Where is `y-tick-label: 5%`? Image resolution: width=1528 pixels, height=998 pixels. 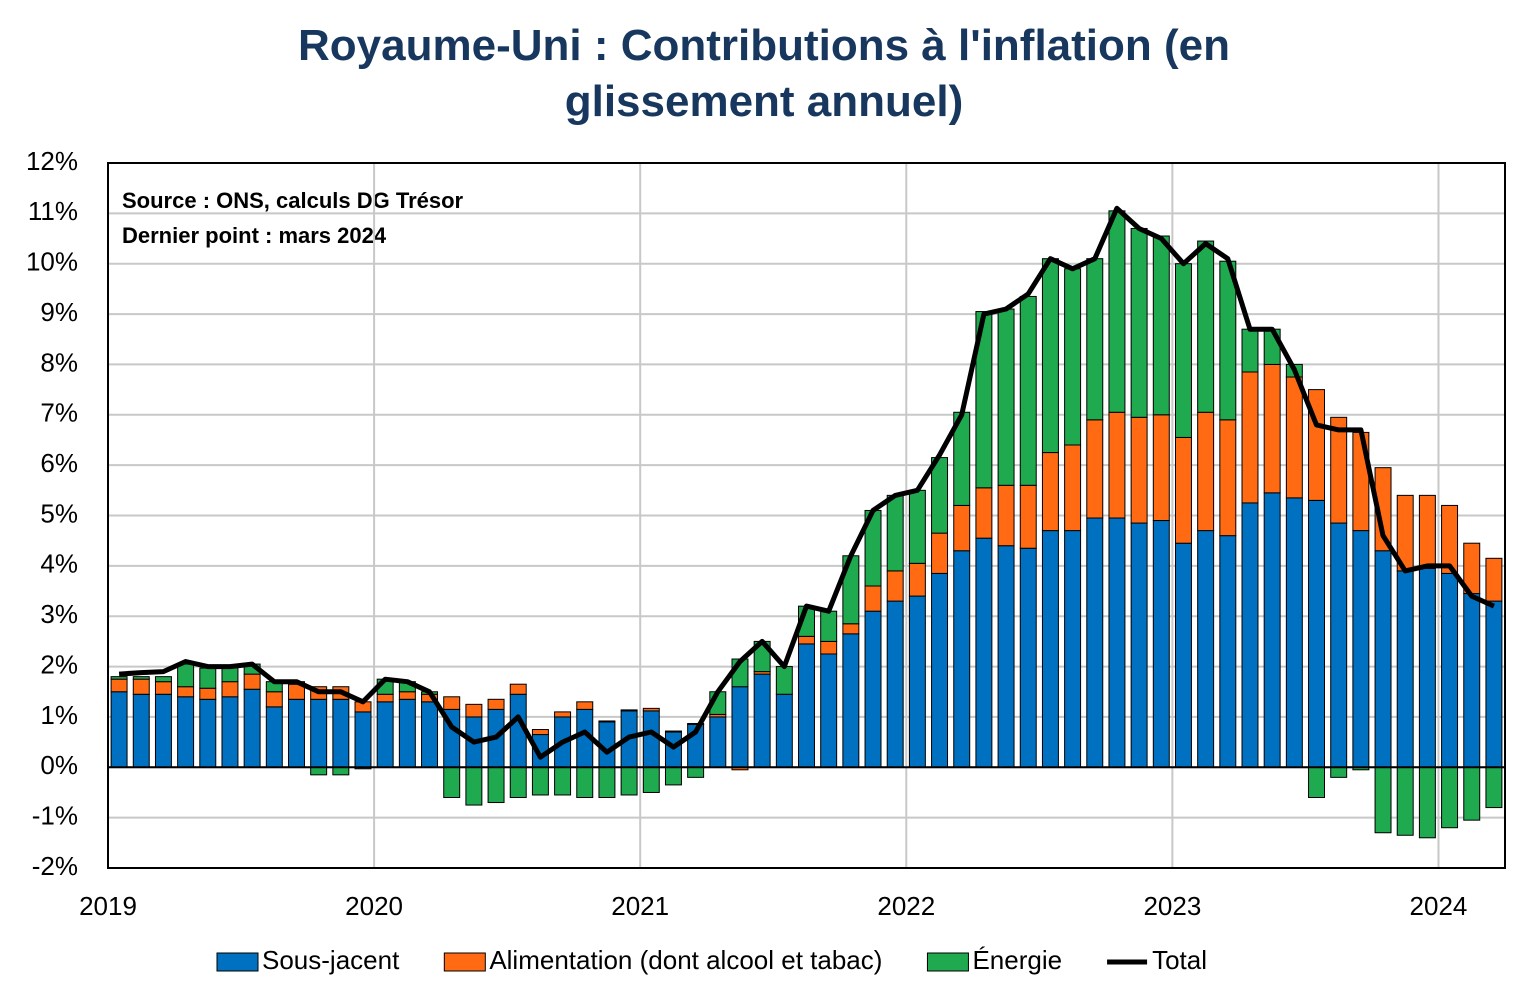 y-tick-label: 5% is located at coordinates (59, 513).